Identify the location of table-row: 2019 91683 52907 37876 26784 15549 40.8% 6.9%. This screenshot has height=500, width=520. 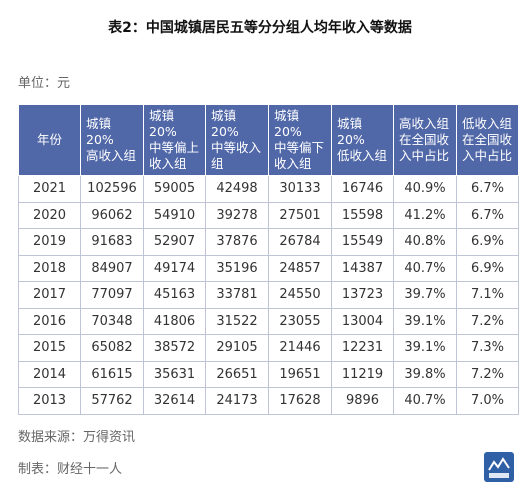
(268, 242).